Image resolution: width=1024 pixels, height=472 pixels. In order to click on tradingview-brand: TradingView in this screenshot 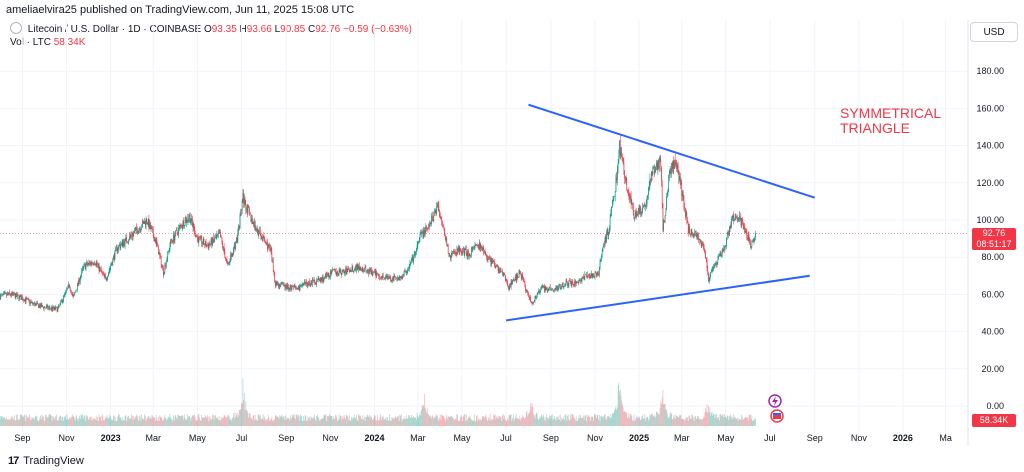, I will do `click(53, 461)`.